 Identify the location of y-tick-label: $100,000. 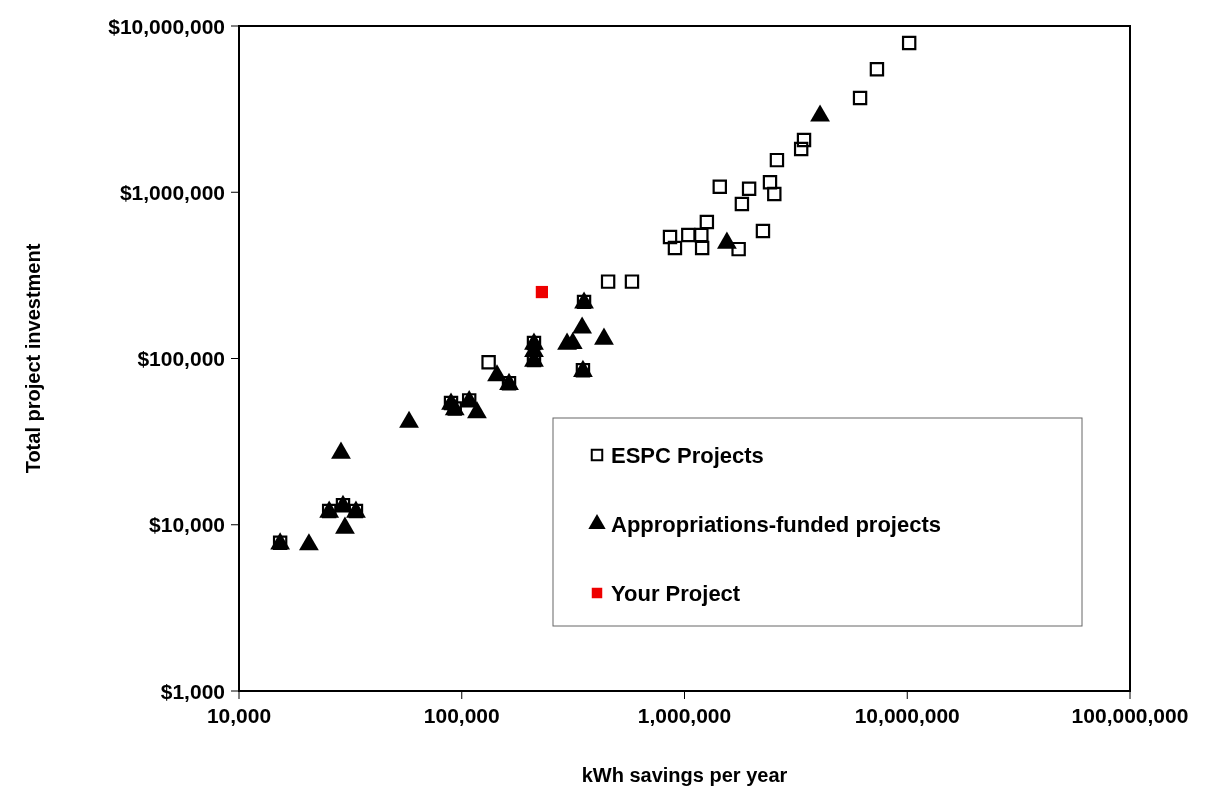
(181, 359).